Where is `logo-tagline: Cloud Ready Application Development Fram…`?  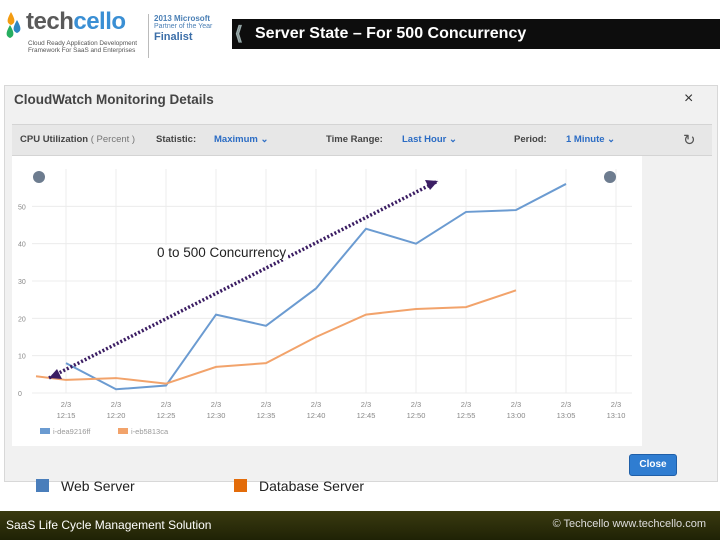 logo-tagline: Cloud Ready Application Development Fram… is located at coordinates (83, 47).